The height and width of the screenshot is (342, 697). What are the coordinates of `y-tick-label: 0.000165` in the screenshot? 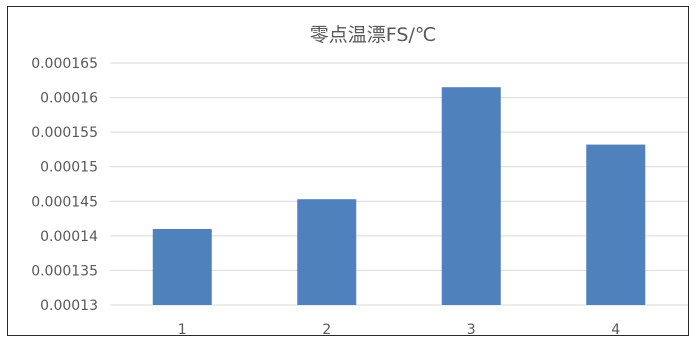 It's located at (64, 64).